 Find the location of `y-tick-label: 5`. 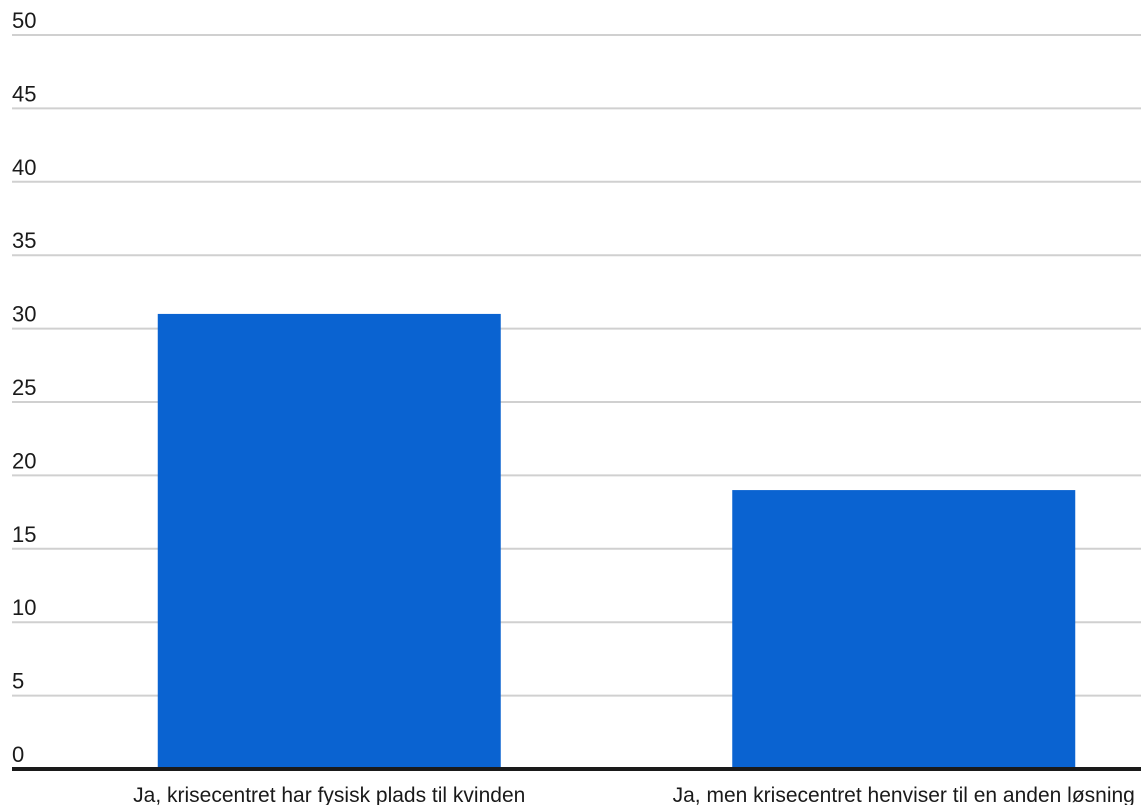

y-tick-label: 5 is located at coordinates (18, 681).